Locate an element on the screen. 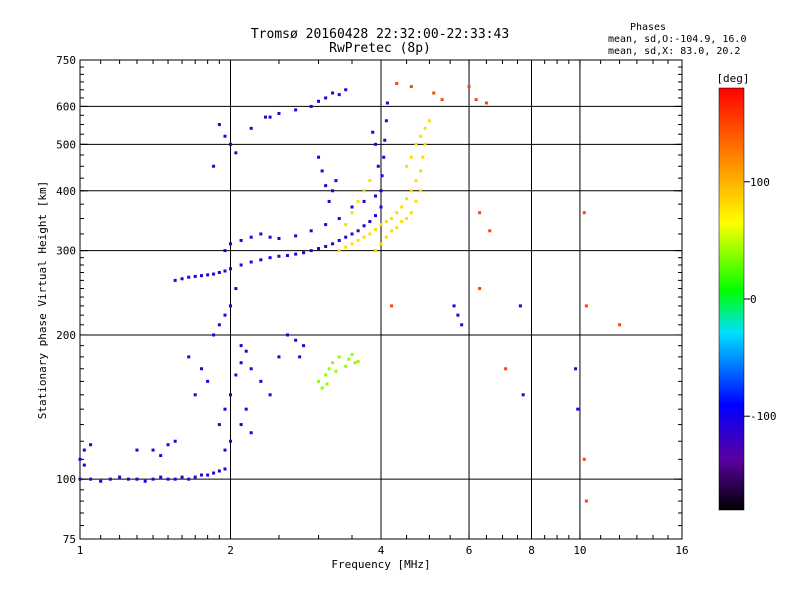  colorbar-tick-label: -100 is located at coordinates (763, 416).